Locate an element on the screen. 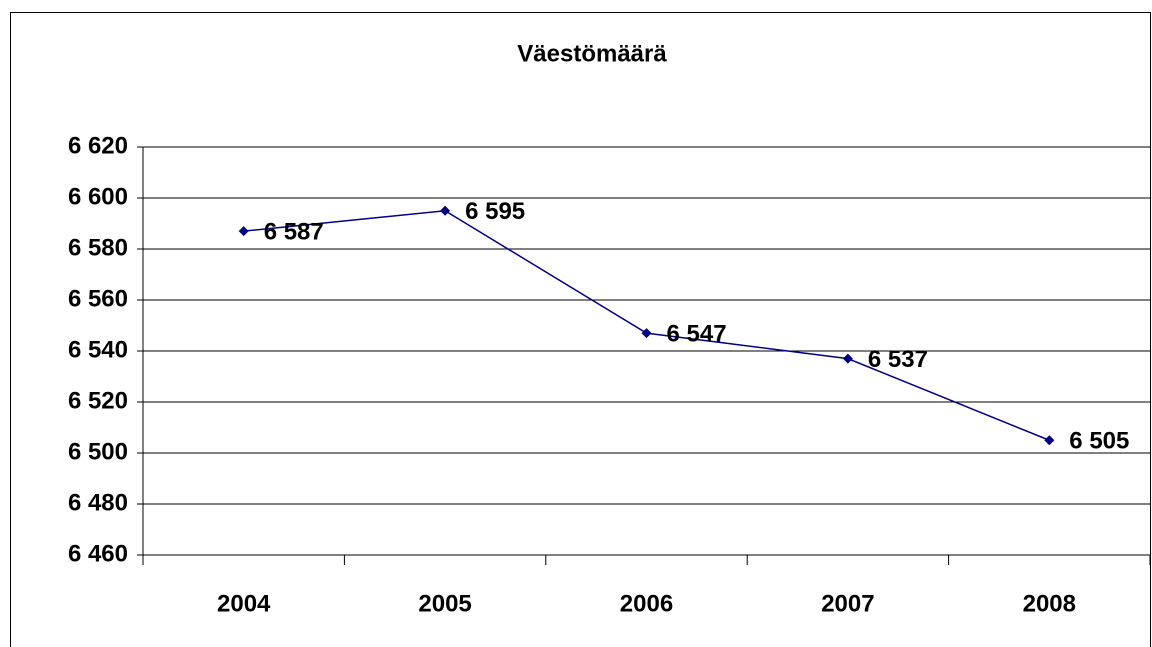 This screenshot has height=647, width=1152. y-tick-label: 6 460 is located at coordinates (98, 553).